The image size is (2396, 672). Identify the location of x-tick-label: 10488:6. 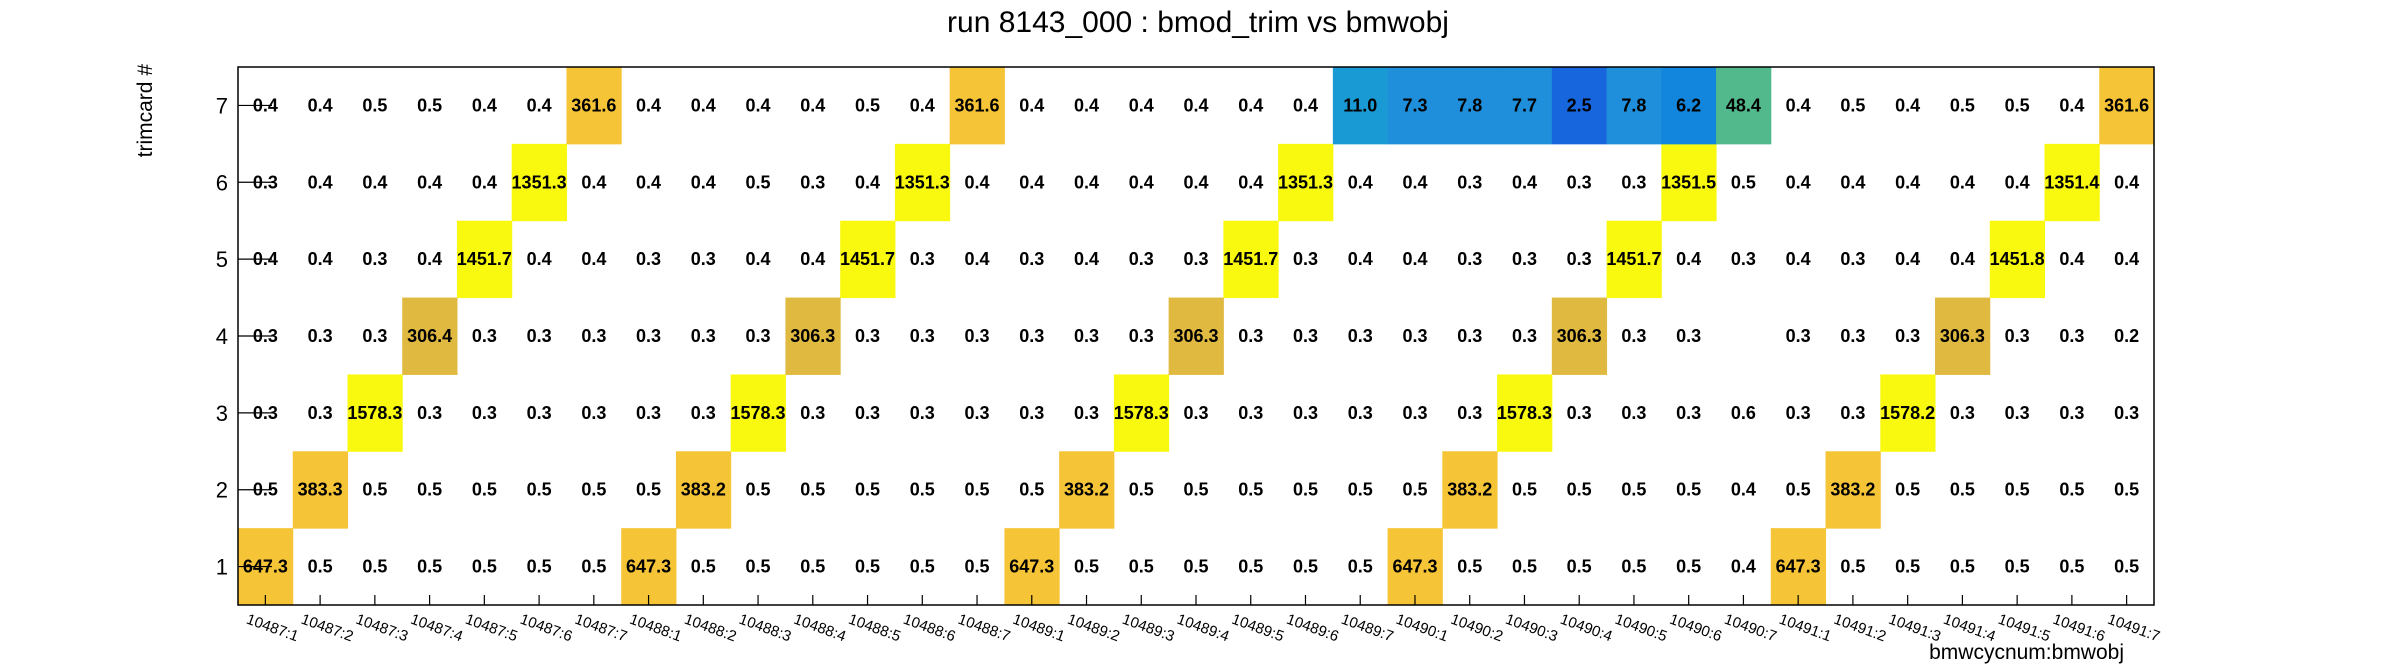
(929, 628).